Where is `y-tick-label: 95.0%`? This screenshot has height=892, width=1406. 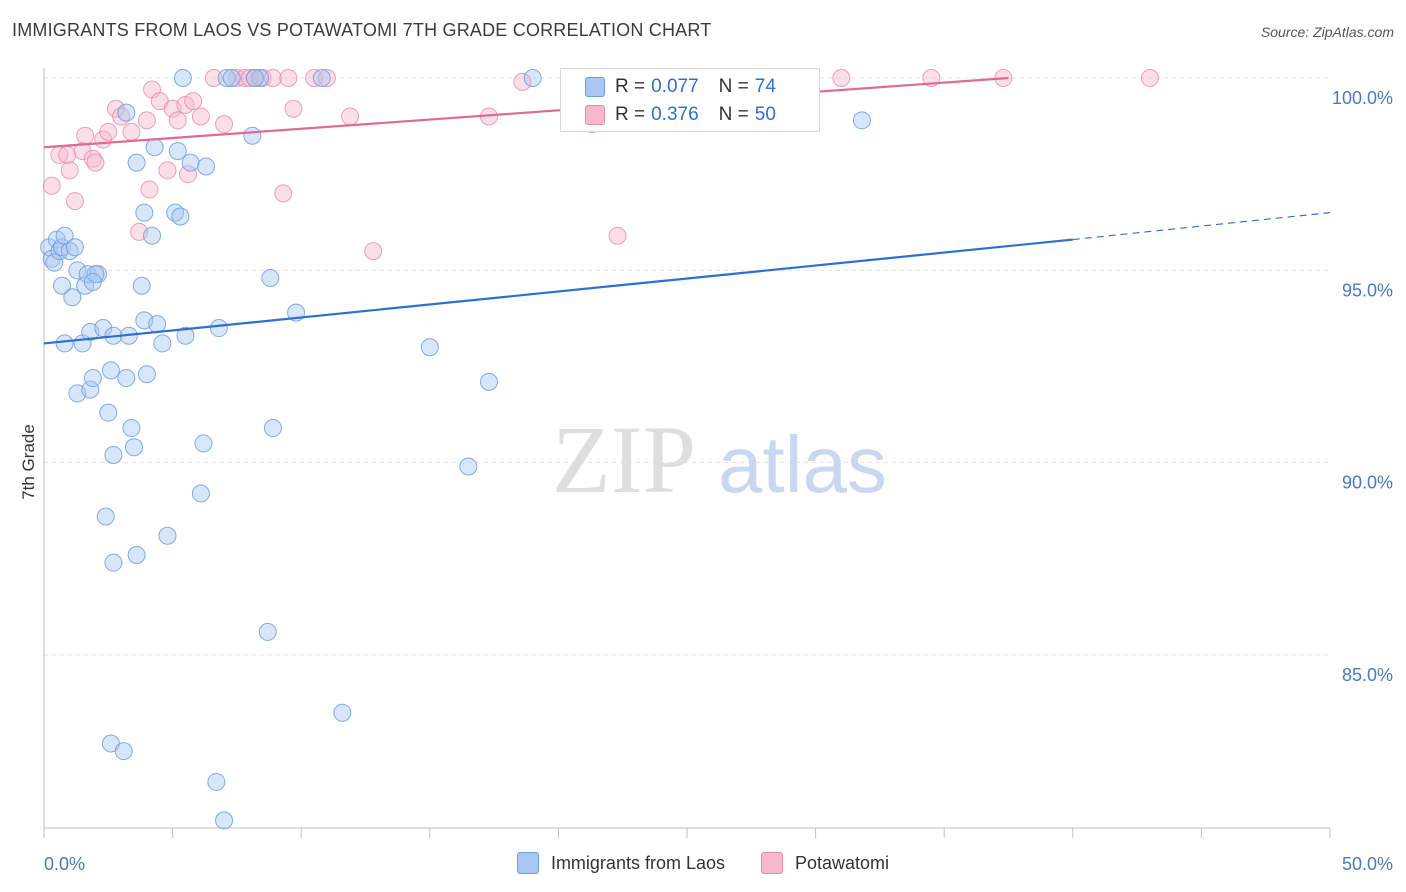 y-tick-label: 95.0% is located at coordinates (1367, 290).